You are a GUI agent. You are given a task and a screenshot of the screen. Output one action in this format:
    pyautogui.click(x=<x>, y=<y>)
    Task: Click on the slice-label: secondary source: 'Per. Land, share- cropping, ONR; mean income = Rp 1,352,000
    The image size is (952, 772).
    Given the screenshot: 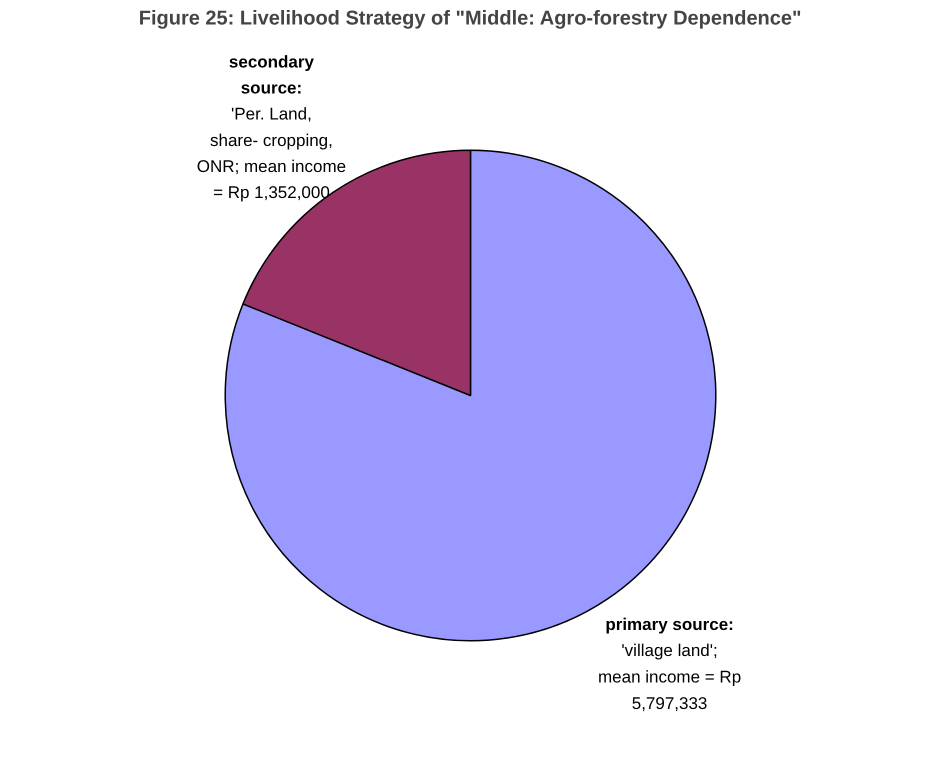 What is the action you would take?
    pyautogui.click(x=271, y=127)
    